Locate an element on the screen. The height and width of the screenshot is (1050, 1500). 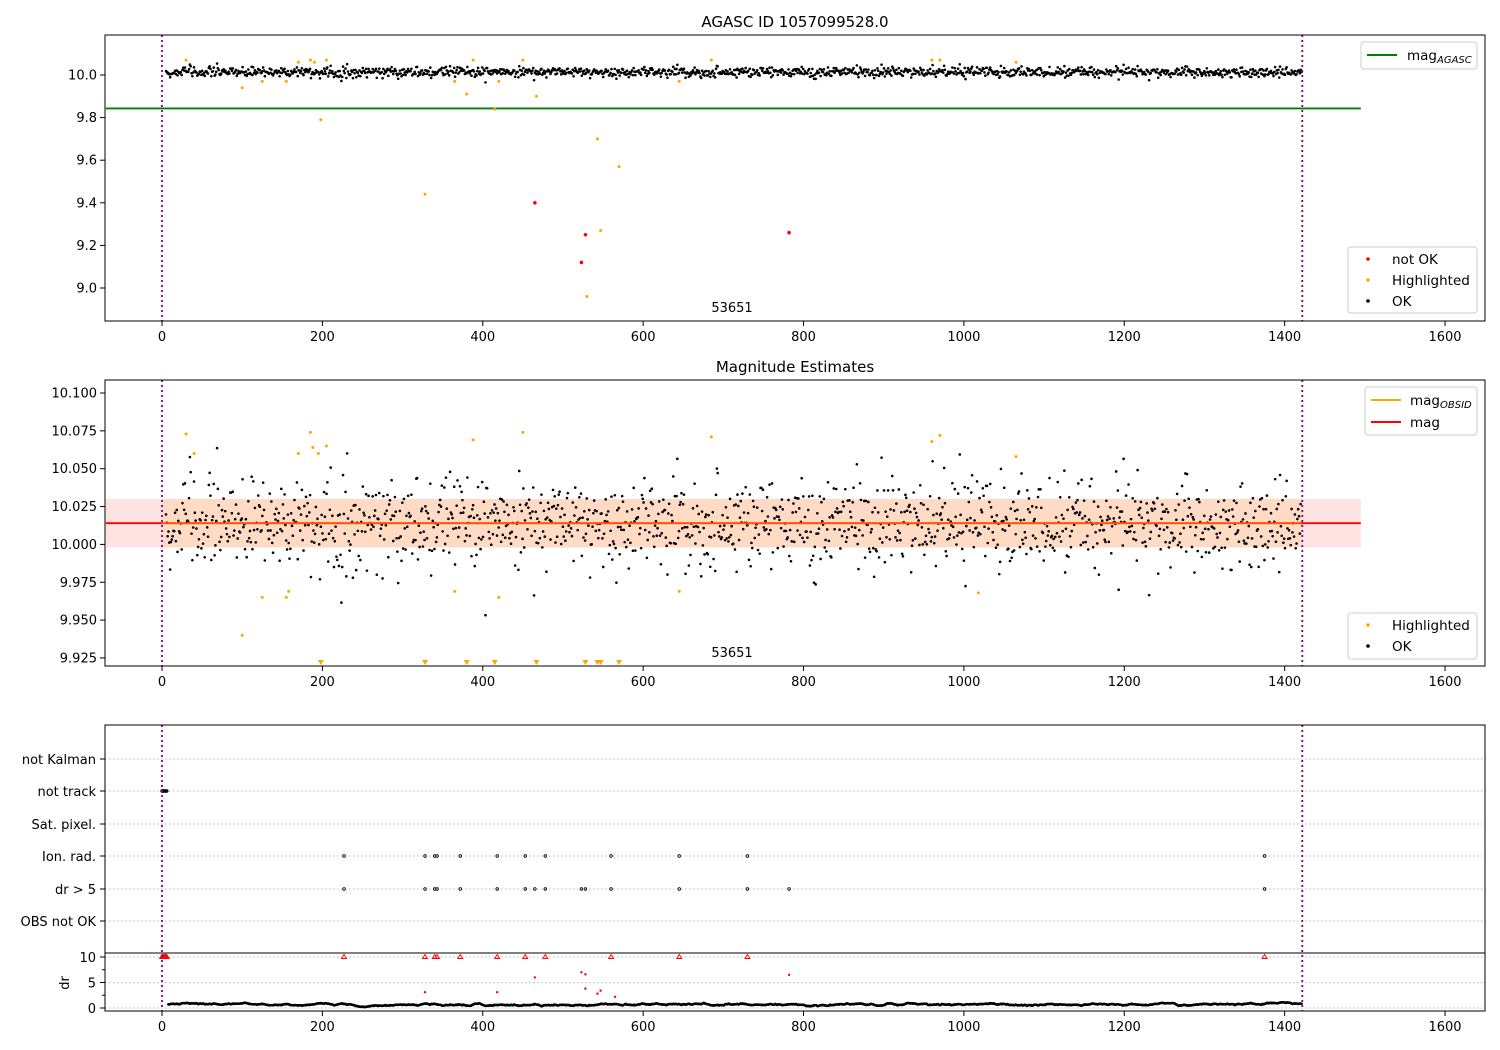
legend-label: OK is located at coordinates (1402, 302).